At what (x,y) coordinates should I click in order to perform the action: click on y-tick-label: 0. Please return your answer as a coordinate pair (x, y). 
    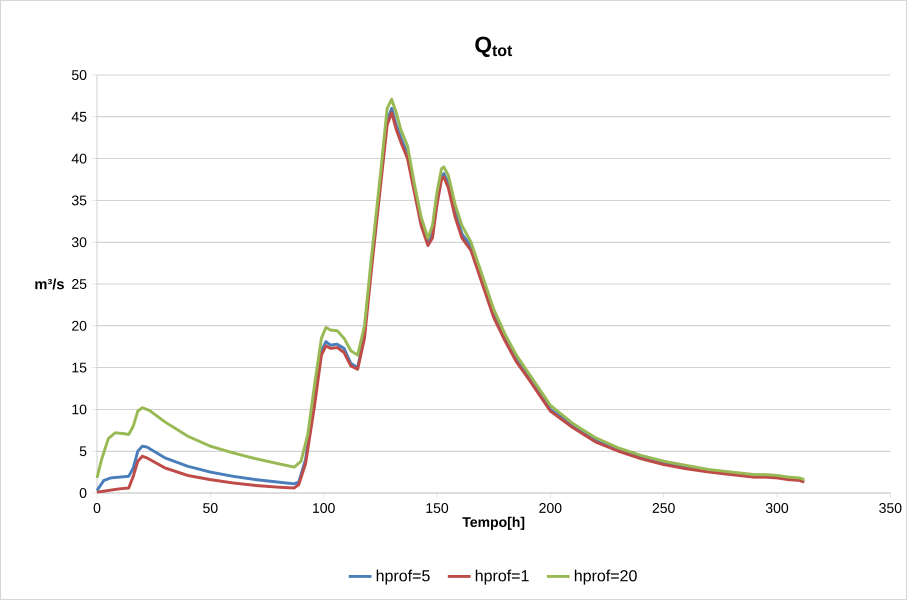
    Looking at the image, I should click on (83, 493).